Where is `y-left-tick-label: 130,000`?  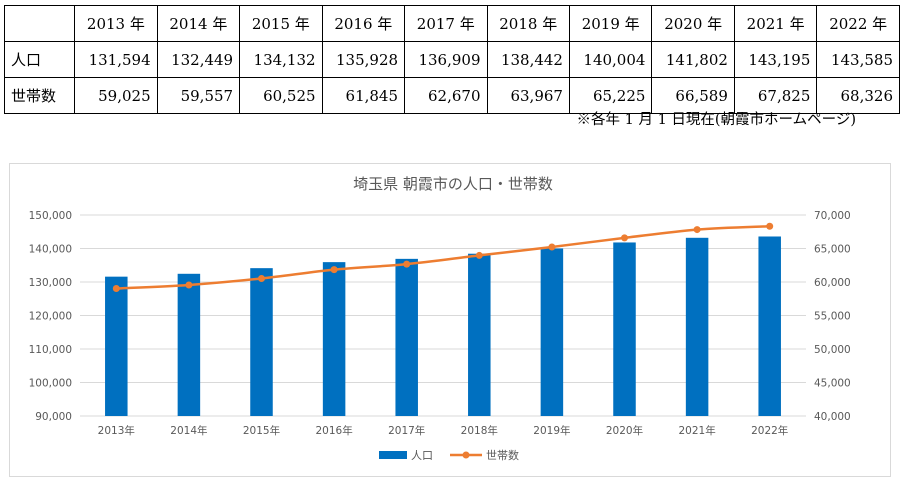
y-left-tick-label: 130,000 is located at coordinates (50, 283).